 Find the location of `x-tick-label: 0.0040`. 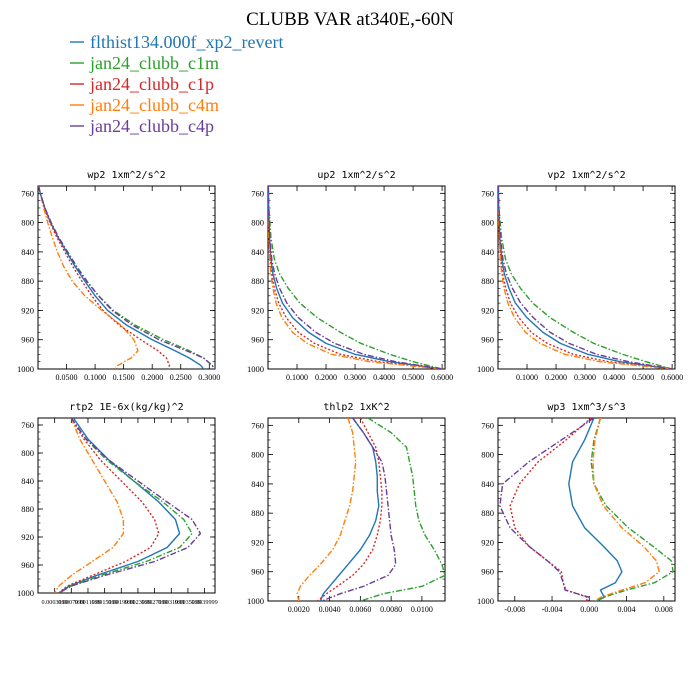

x-tick-label: 0.0040 is located at coordinates (330, 609).